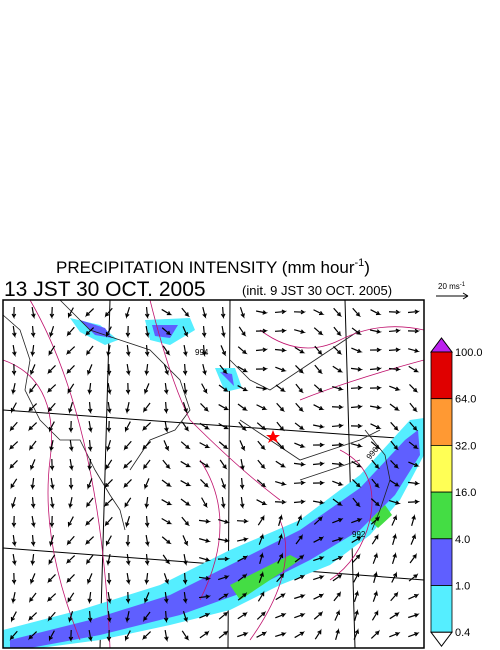 The width and height of the screenshot is (500, 650). I want to click on init-time: (init. 9 JST 30 OCT. 2005), so click(317, 290).